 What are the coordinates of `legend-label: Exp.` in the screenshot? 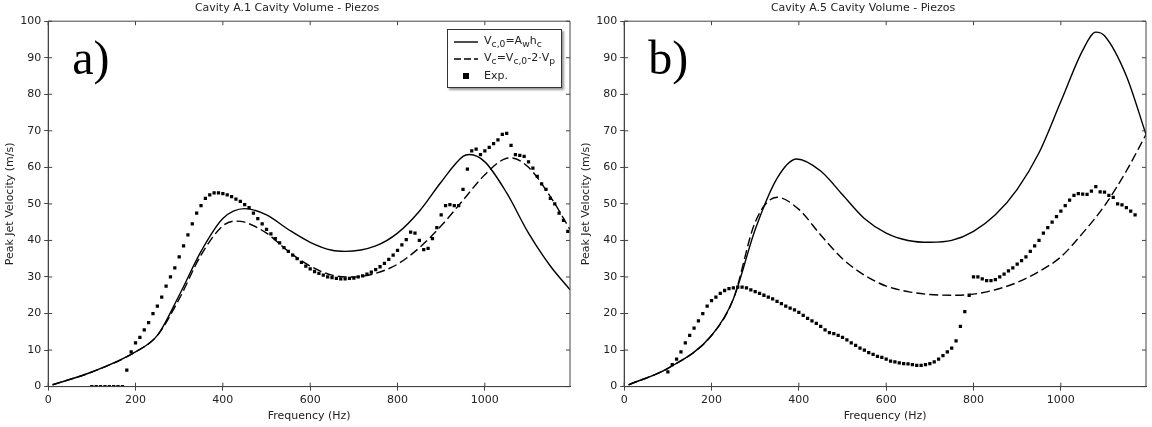 It's located at (496, 76).